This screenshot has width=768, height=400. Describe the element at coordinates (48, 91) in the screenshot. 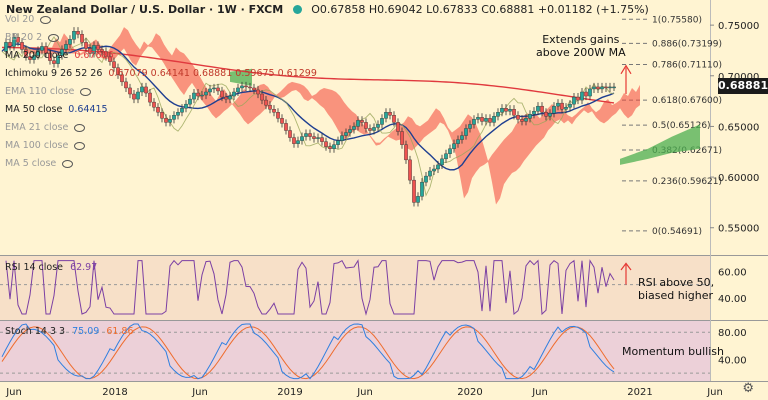

I see `indicator-row: EMA 110 close` at that location.